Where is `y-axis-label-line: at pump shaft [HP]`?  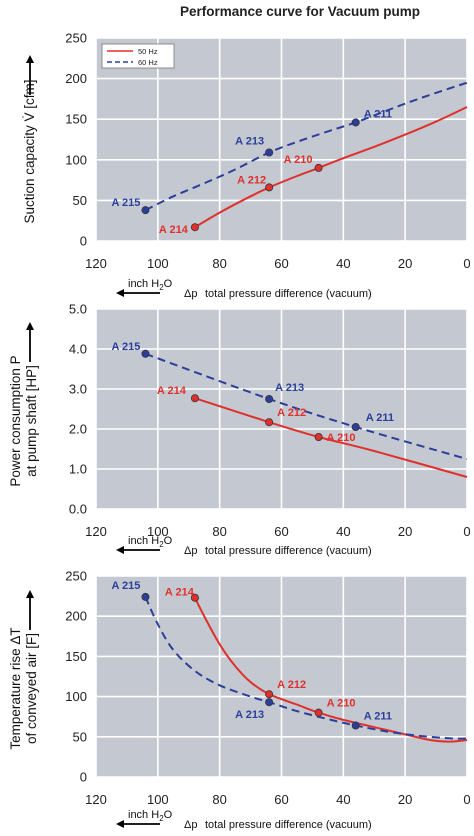
y-axis-label-line: at pump shaft [HP] is located at coordinates (31, 421).